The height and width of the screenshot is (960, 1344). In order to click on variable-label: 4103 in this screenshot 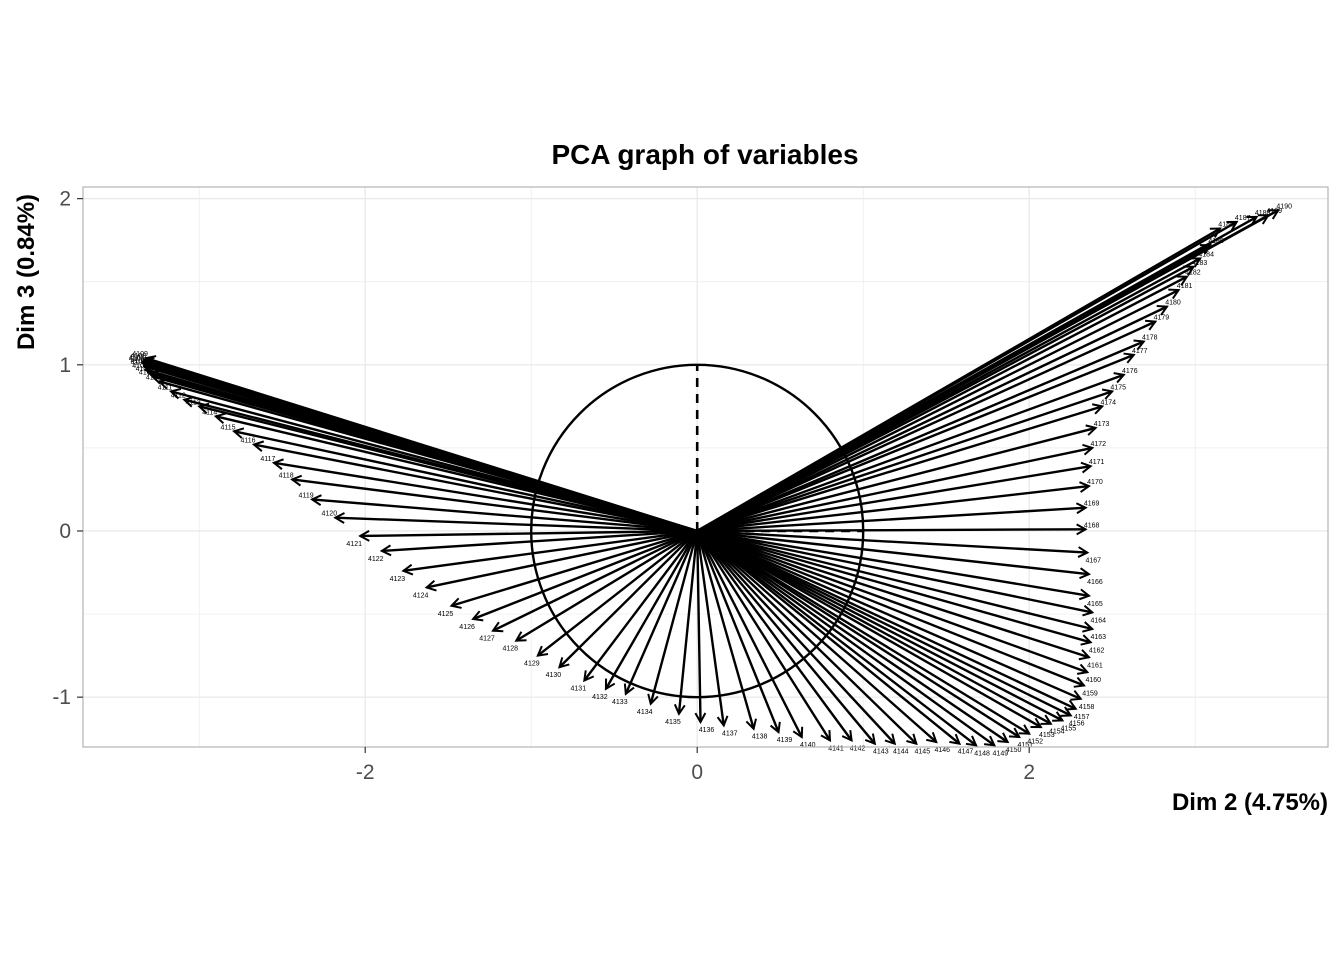, I will do `click(140, 366)`.